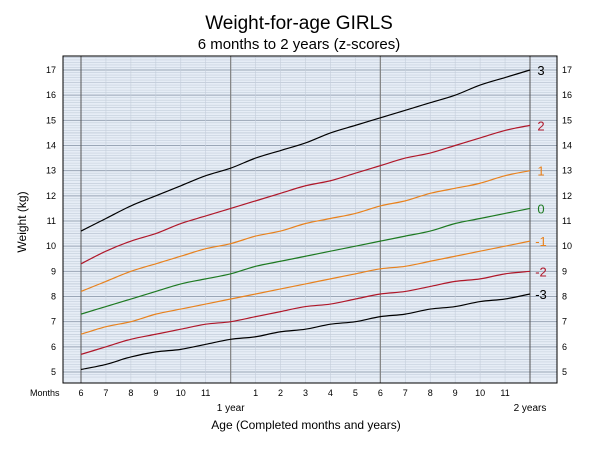 The image size is (598, 450). What do you see at coordinates (53, 372) in the screenshot?
I see `y-tick-label-left: 5` at bounding box center [53, 372].